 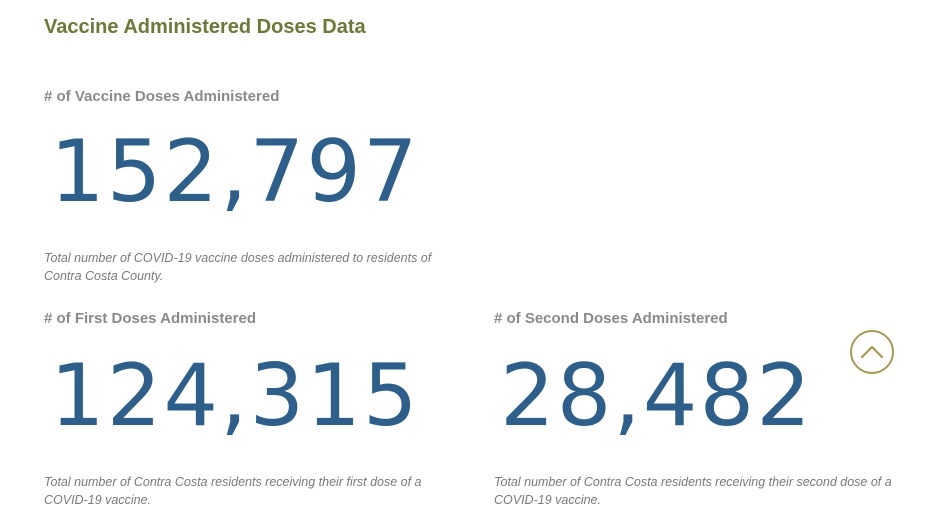 I want to click on first-doses-label: # of First Doses Administered, so click(x=150, y=318).